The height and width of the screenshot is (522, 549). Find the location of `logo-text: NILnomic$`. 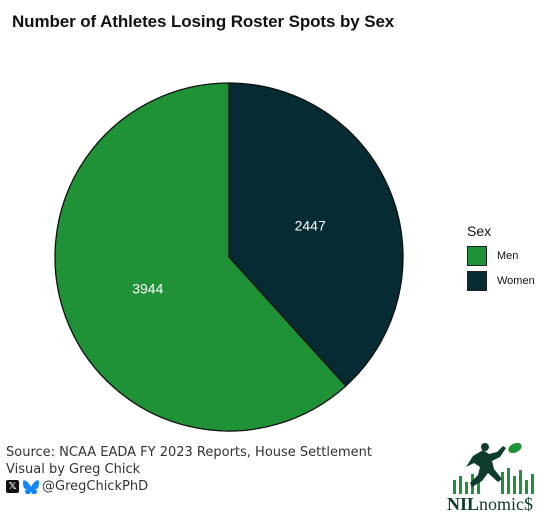

logo-text: NILnomic$ is located at coordinates (490, 504).